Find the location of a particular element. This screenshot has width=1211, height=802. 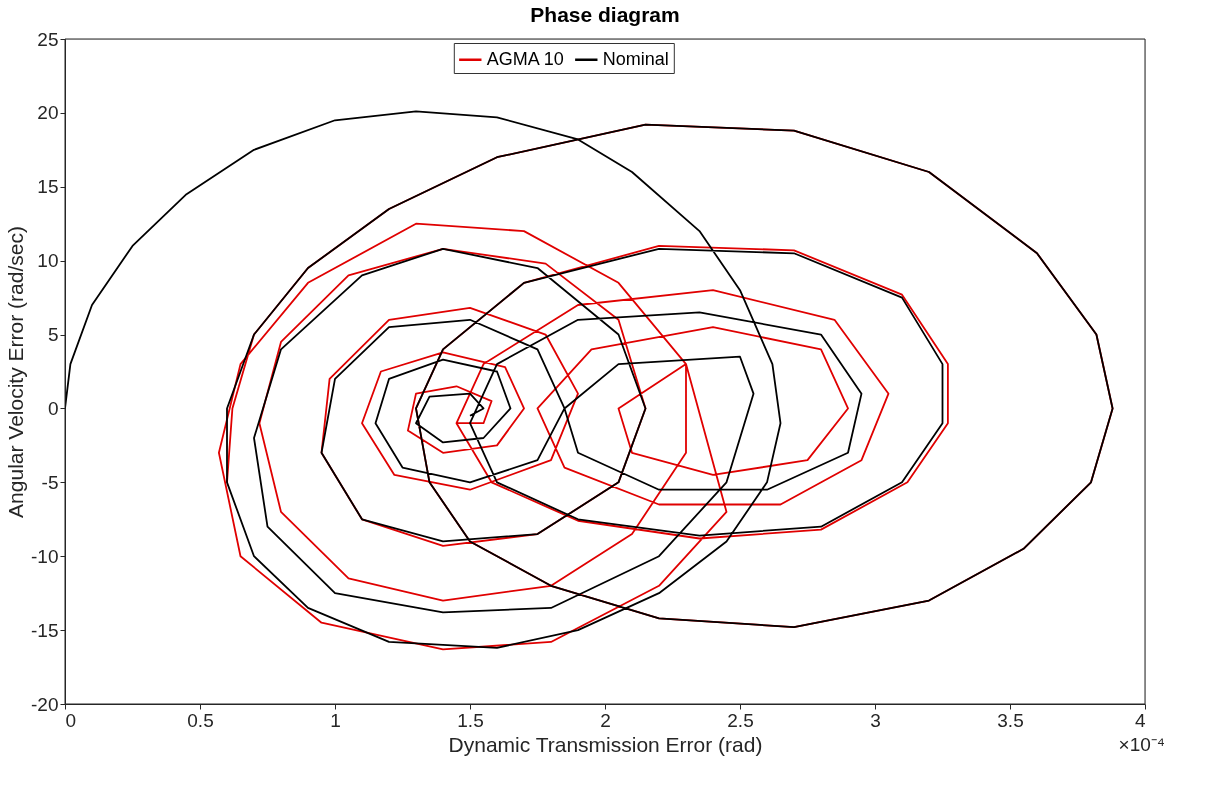

y-tick-label: 15 is located at coordinates (48, 187).